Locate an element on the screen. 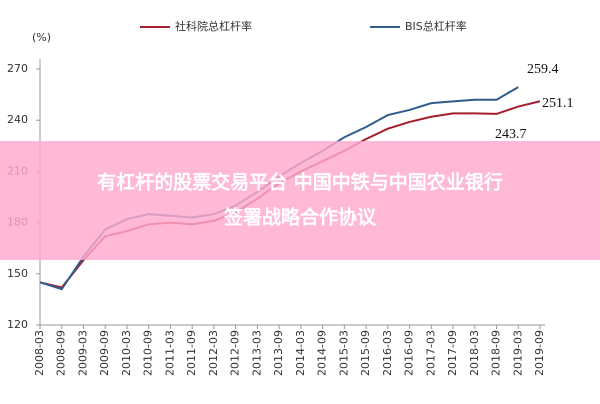 Image resolution: width=600 pixels, height=404 pixels. y-axis-label: (%) is located at coordinates (41, 37).